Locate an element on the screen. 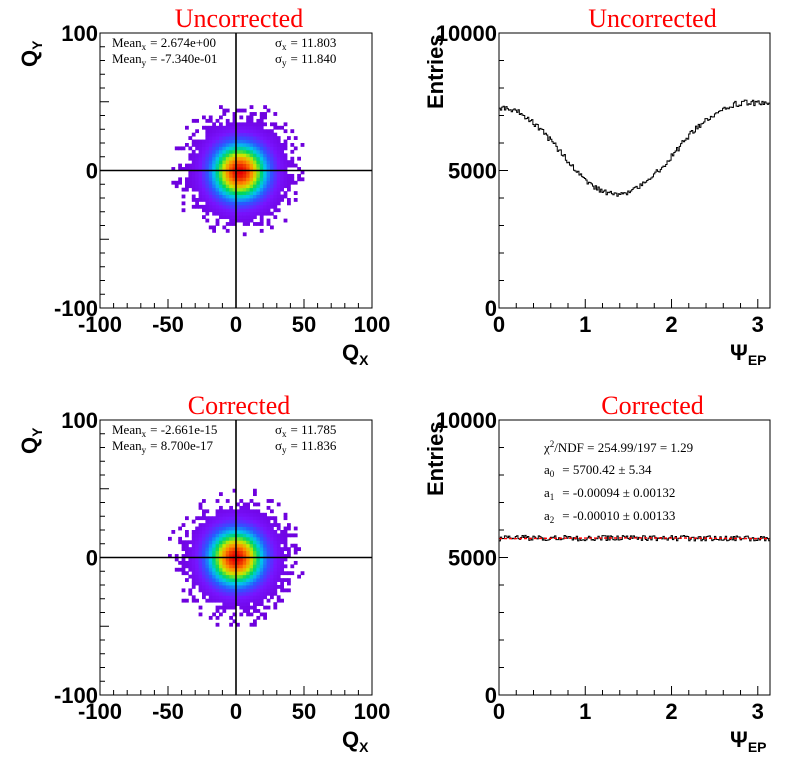 The height and width of the screenshot is (772, 796). y-tick-label: 0 is located at coordinates (92, 171).